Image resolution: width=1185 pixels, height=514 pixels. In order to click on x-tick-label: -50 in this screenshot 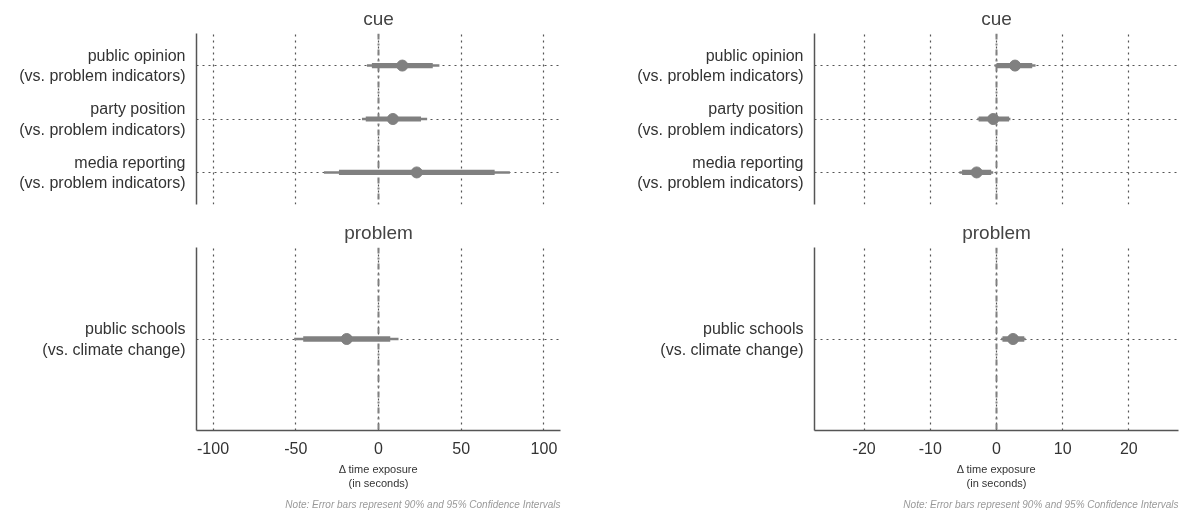, I will do `click(296, 448)`.